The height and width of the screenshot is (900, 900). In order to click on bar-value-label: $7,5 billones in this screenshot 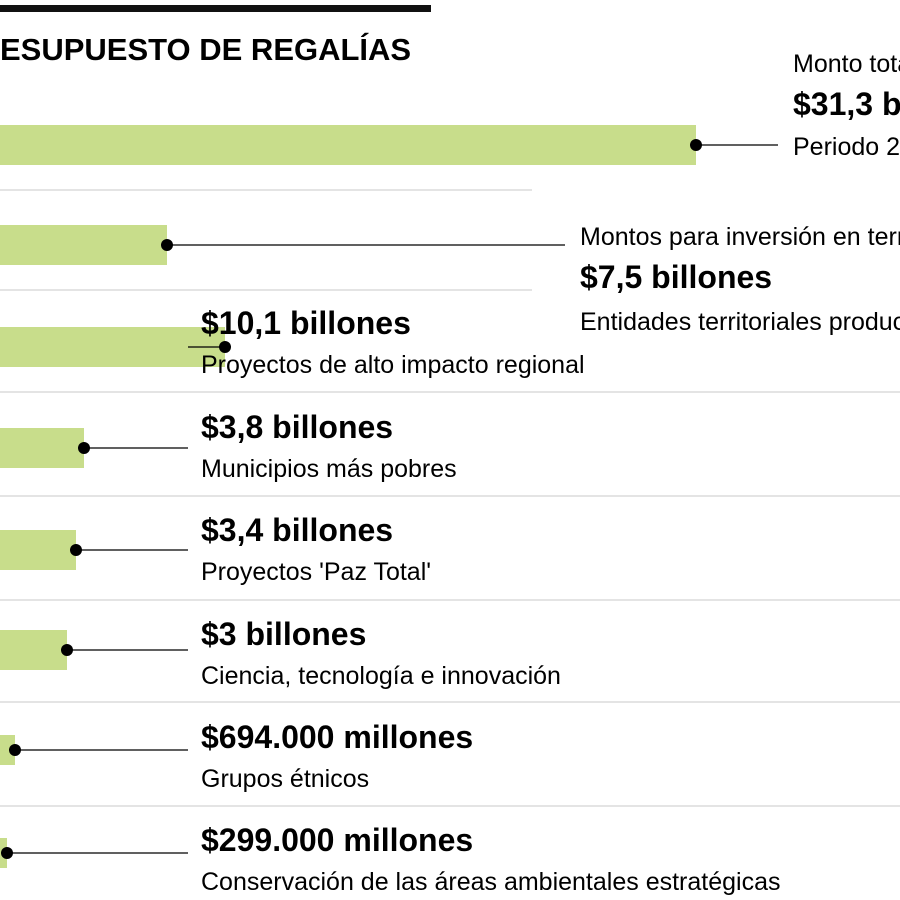, I will do `click(676, 277)`.